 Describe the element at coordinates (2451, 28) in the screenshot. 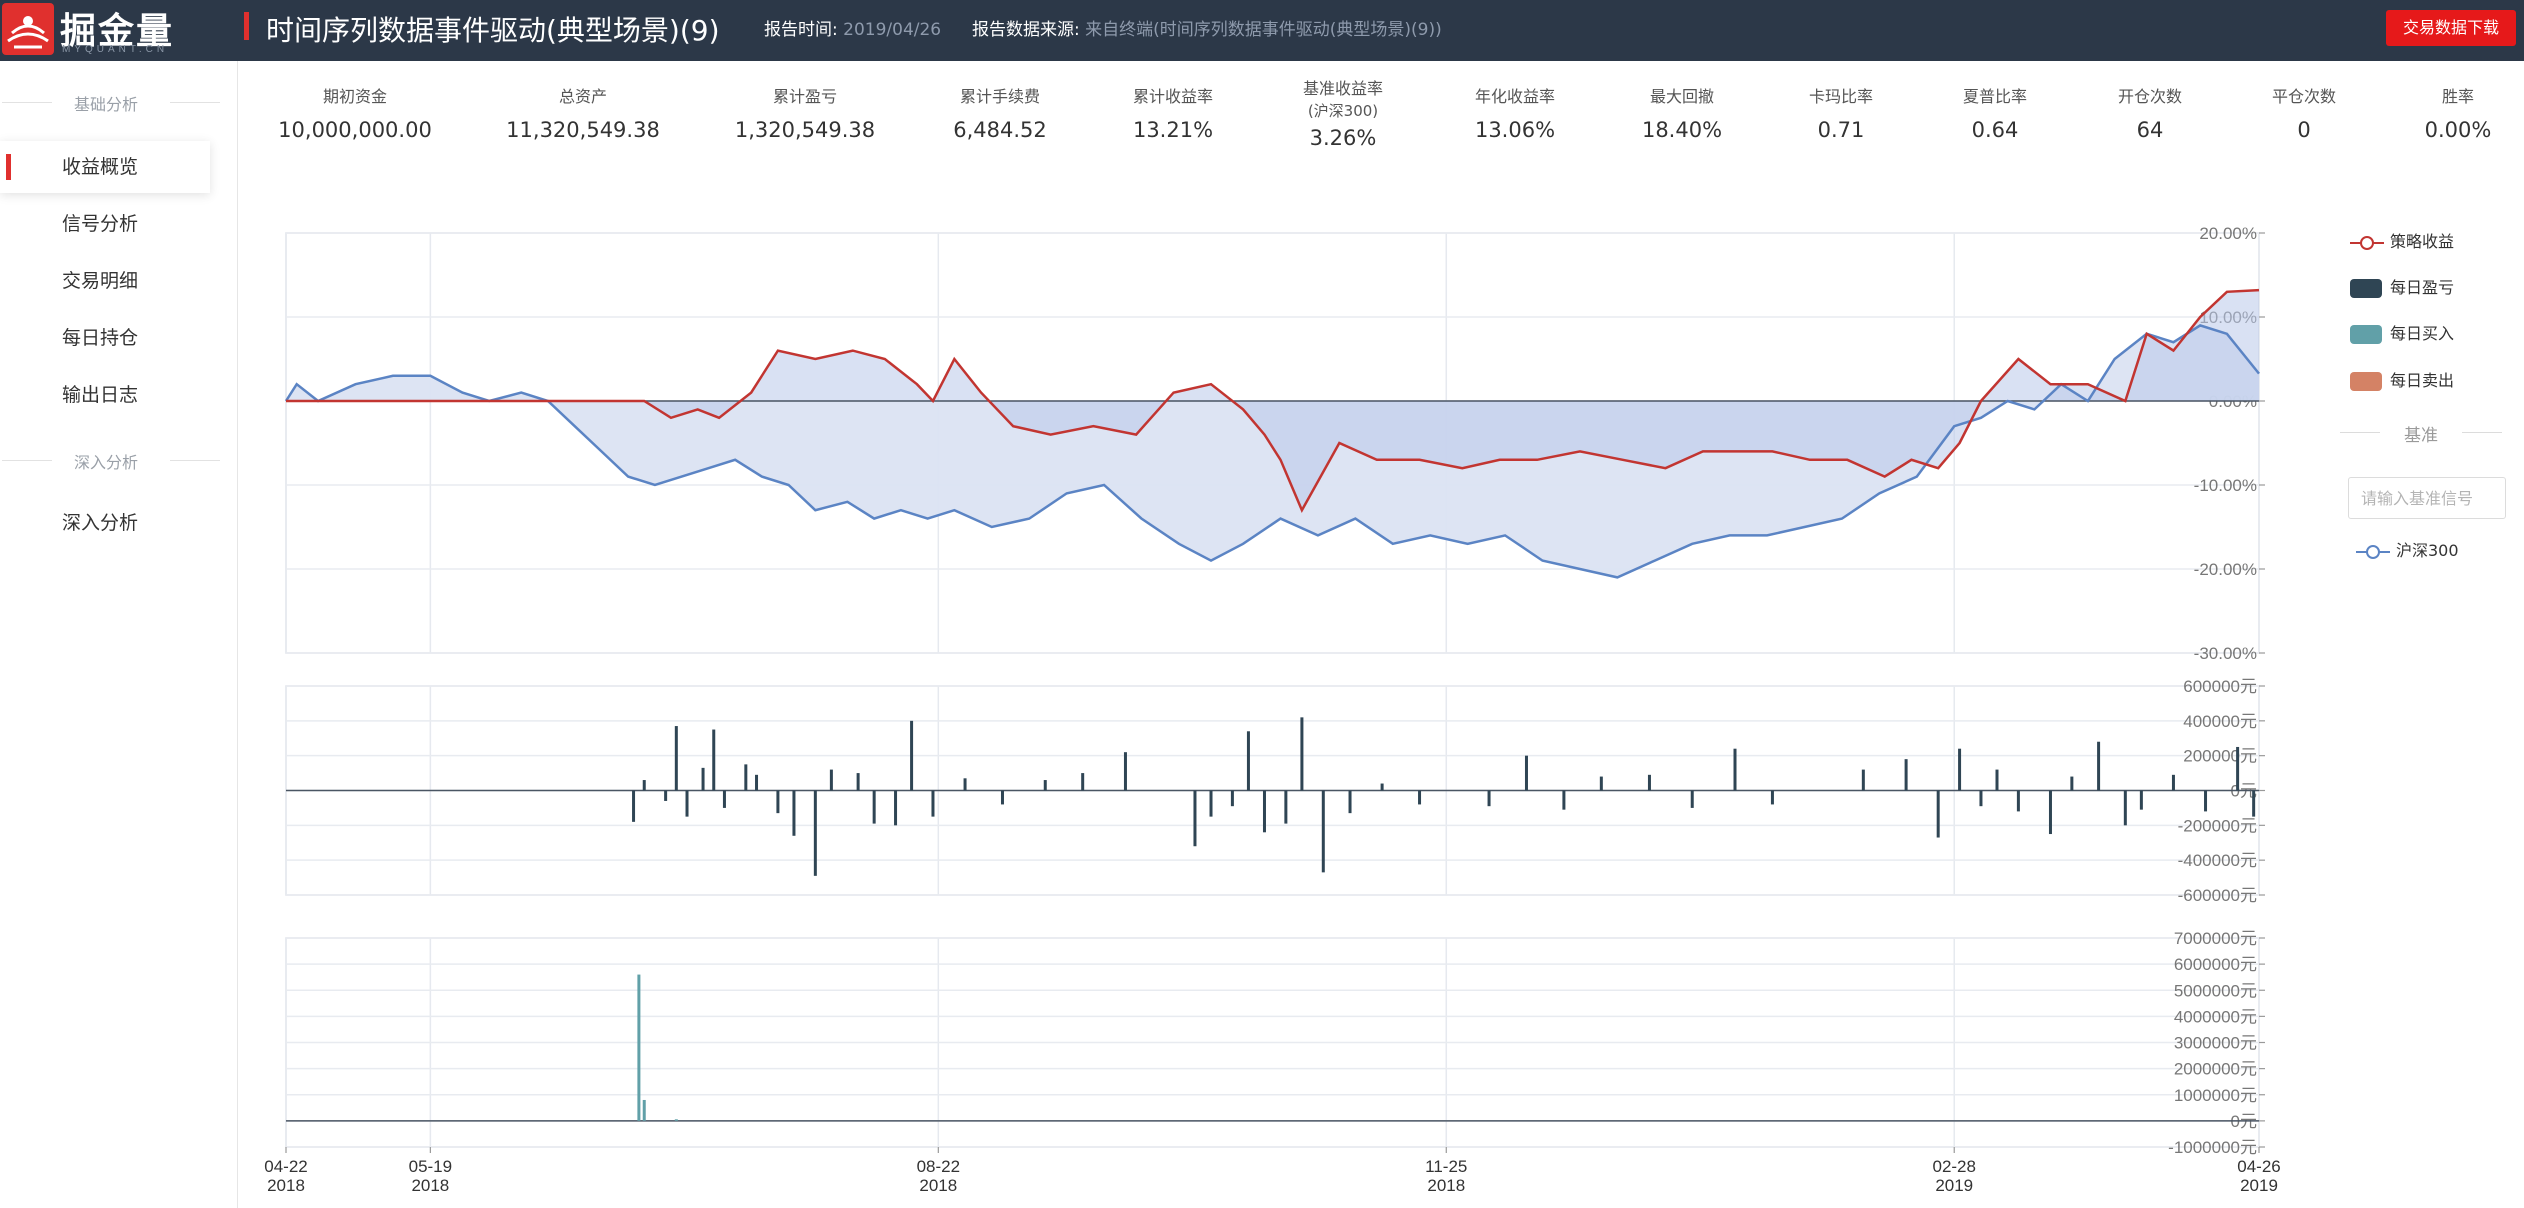

I see `download-trades-button: 交易数据下载` at that location.